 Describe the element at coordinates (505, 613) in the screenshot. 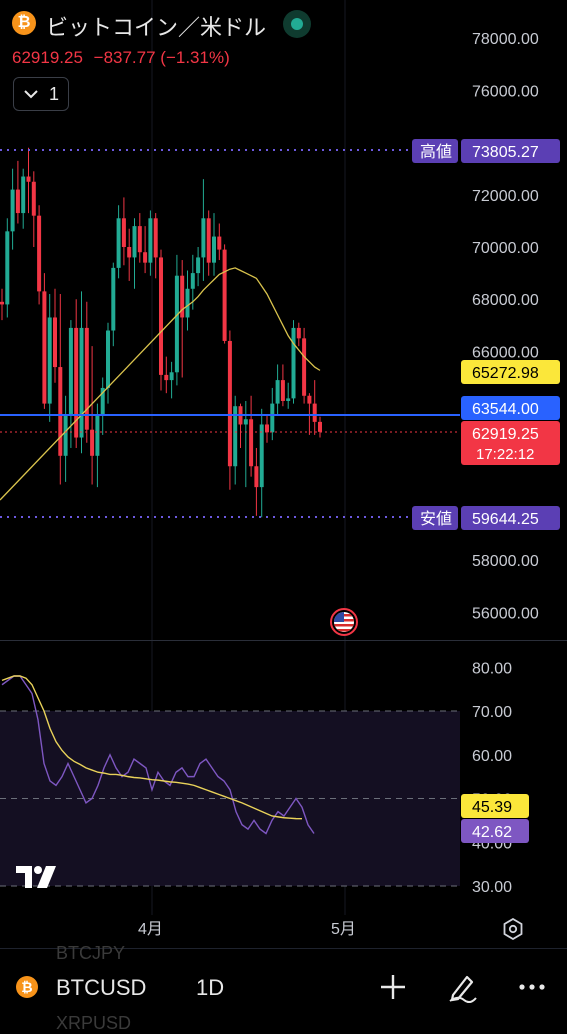

I see `y-tick-label: 56000.00` at that location.